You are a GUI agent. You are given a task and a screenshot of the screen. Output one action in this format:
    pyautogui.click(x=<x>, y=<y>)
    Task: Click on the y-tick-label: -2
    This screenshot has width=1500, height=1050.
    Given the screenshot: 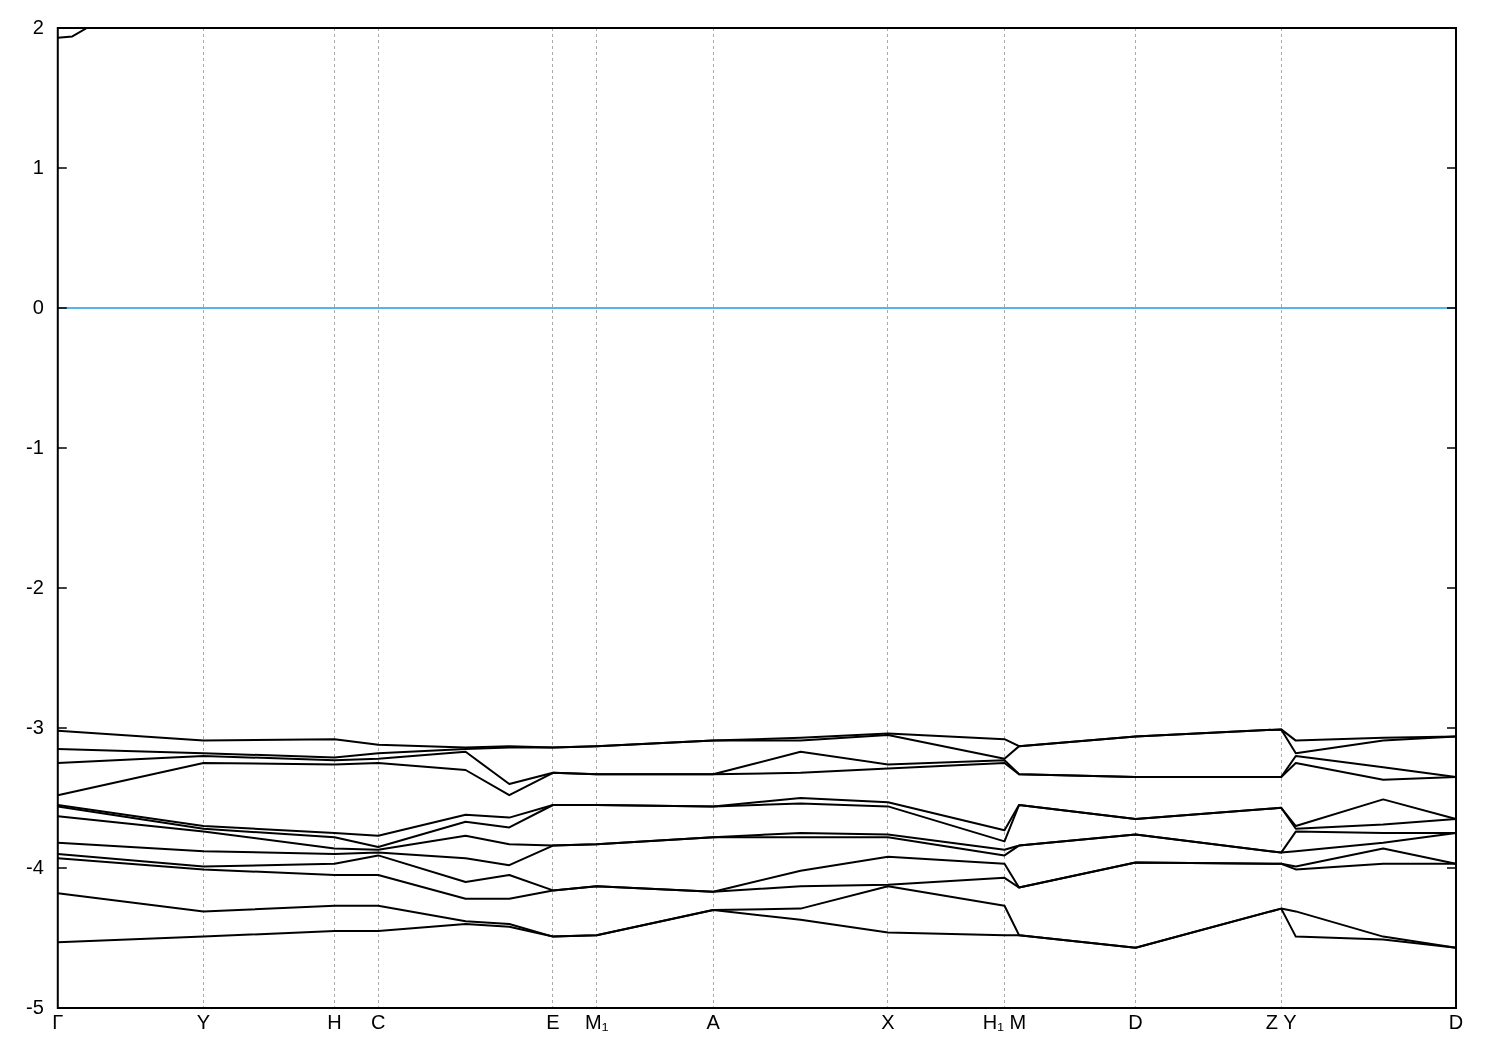 What is the action you would take?
    pyautogui.click(x=34, y=586)
    